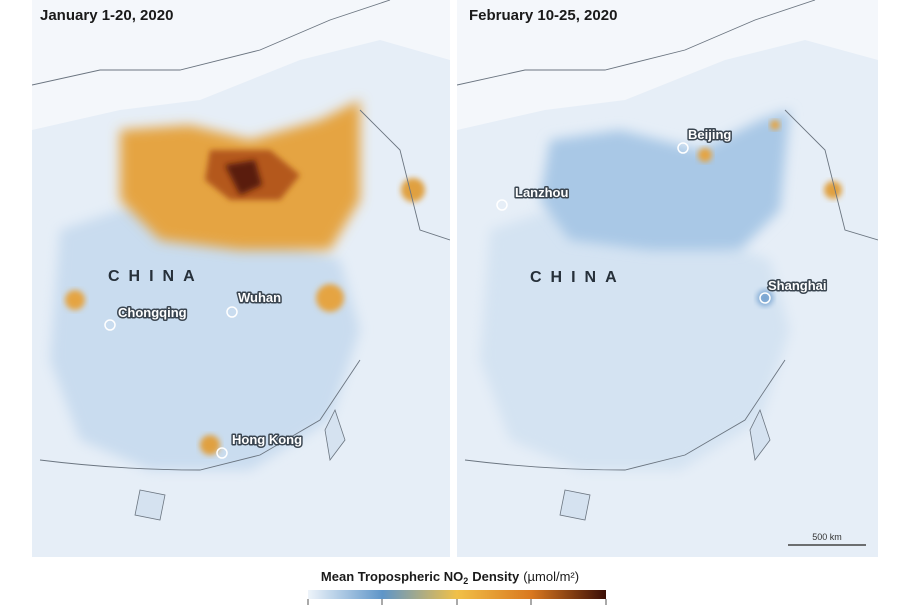  Describe the element at coordinates (543, 15) in the screenshot. I see `panel-title: February 10-25, 2020` at that location.